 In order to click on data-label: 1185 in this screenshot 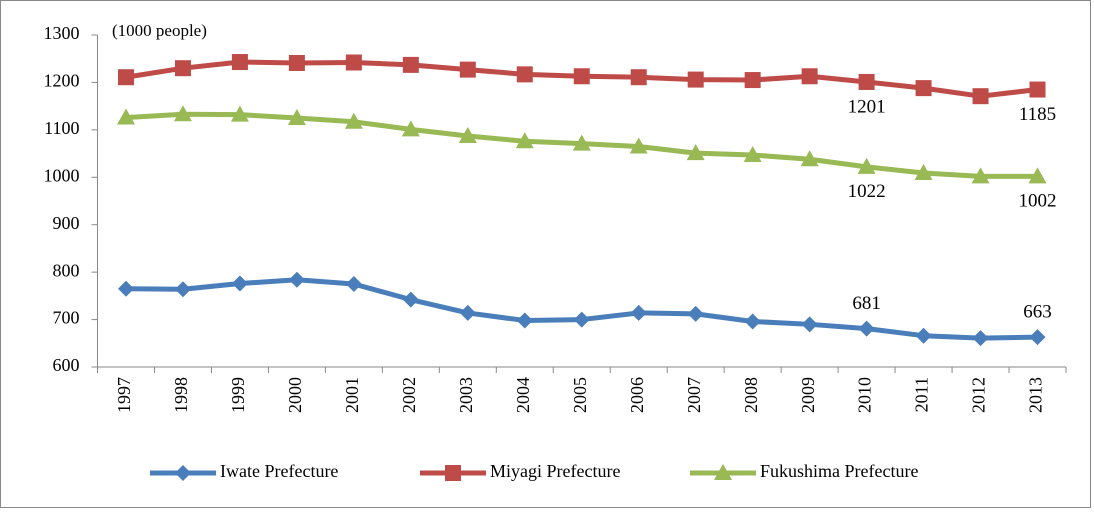, I will do `click(1037, 114)`.